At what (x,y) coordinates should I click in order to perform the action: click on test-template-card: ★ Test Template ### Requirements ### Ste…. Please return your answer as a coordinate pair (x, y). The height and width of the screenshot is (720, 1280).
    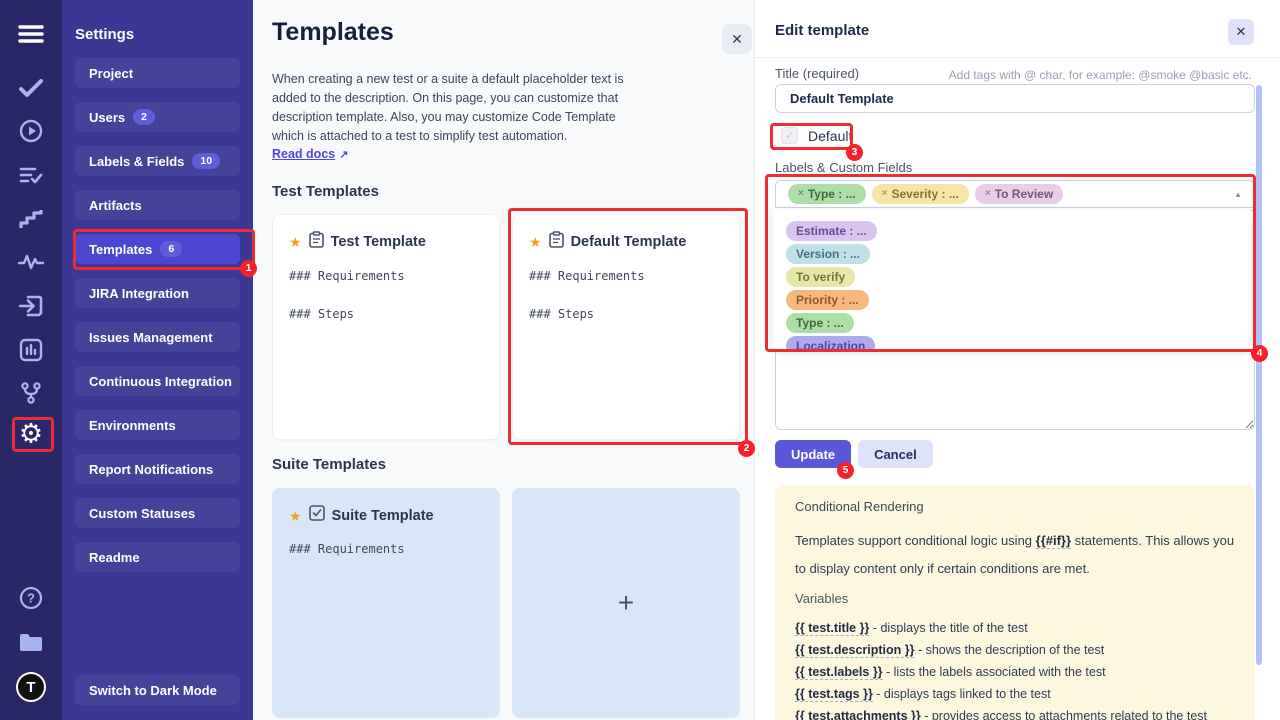
    Looking at the image, I should click on (386, 327).